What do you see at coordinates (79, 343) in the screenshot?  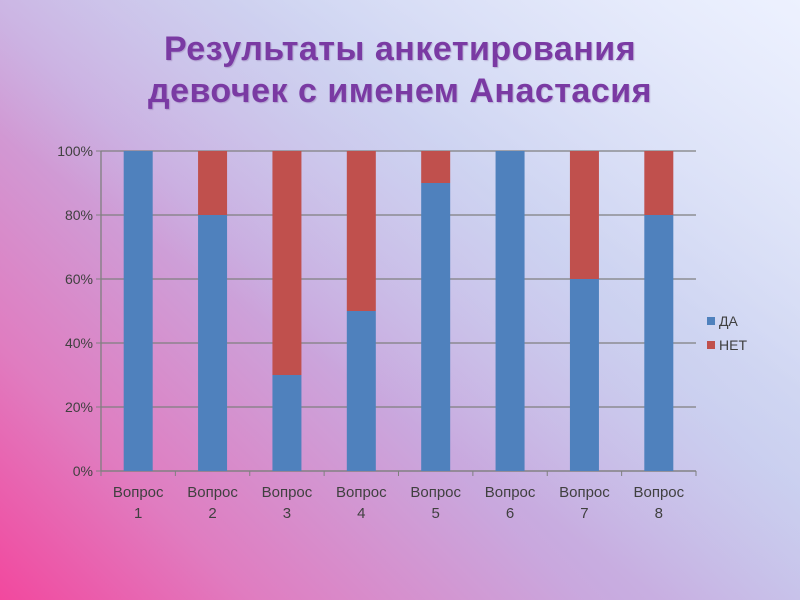 I see `y-tick-label: 40%` at bounding box center [79, 343].